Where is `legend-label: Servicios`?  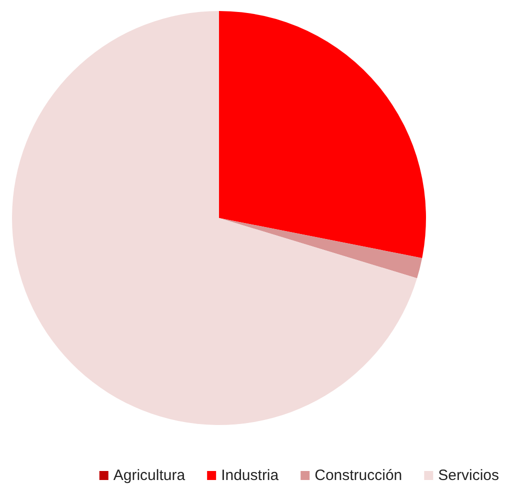 legend-label: Servicios is located at coordinates (469, 475).